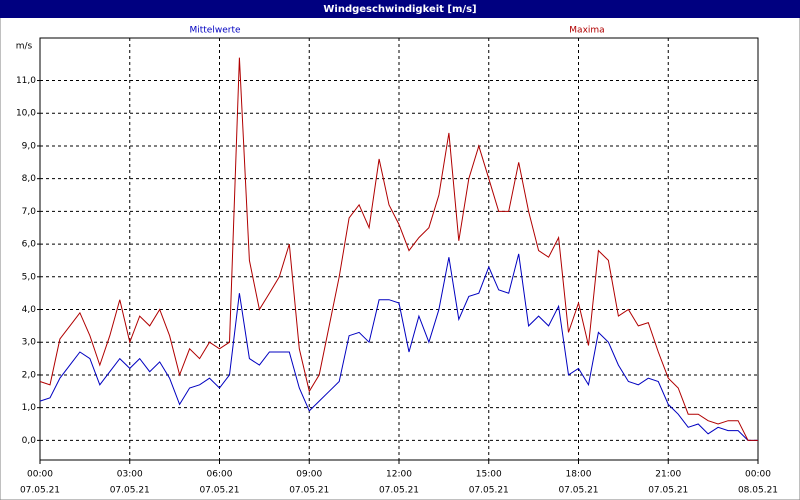 Image resolution: width=800 pixels, height=500 pixels. What do you see at coordinates (586, 31) in the screenshot?
I see `legend-label: Maxima` at bounding box center [586, 31].